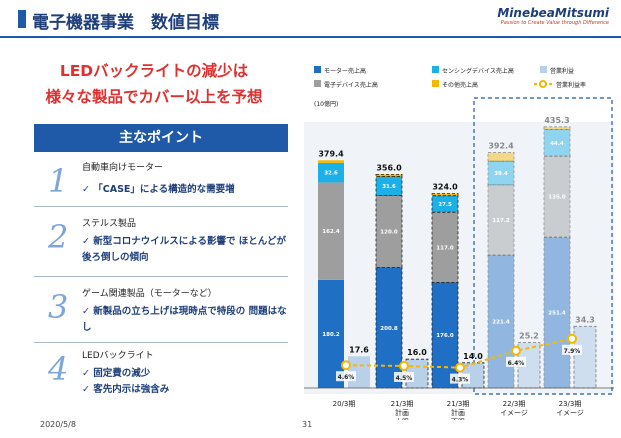 The height and width of the screenshot is (438, 621). What do you see at coordinates (478, 71) in the screenshot?
I see `legend-label: センシングデバイス売上高` at bounding box center [478, 71].